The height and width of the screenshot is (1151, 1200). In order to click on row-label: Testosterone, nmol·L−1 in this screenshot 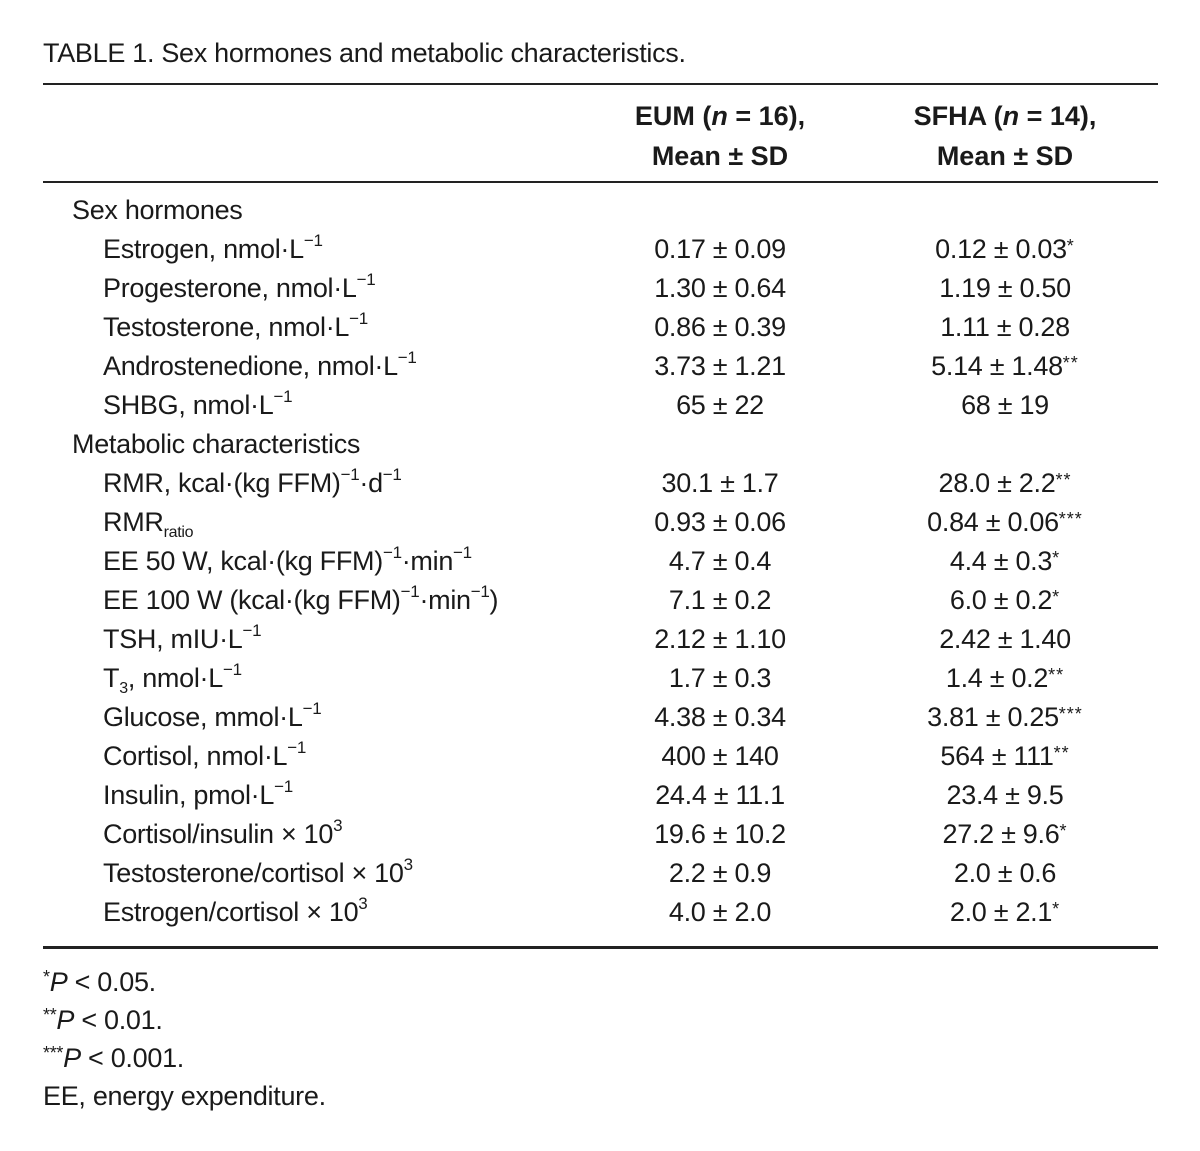, I will do `click(235, 325)`.